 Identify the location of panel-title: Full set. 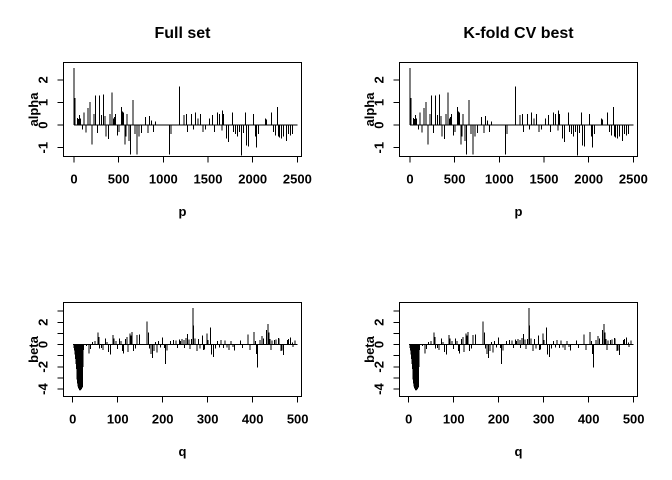
(182, 33).